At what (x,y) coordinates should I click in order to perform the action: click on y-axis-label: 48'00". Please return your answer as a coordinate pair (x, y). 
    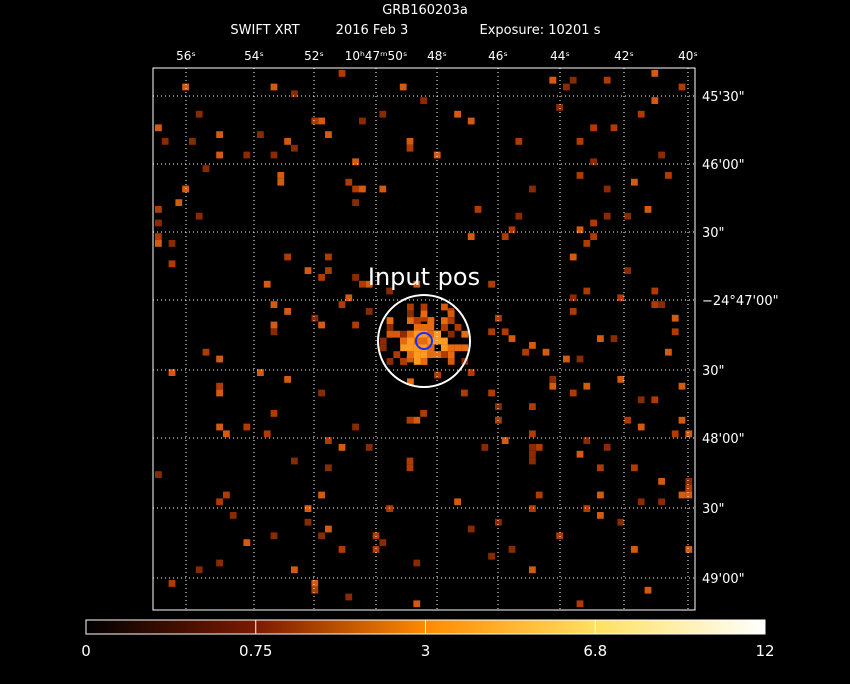
    Looking at the image, I should click on (723, 439).